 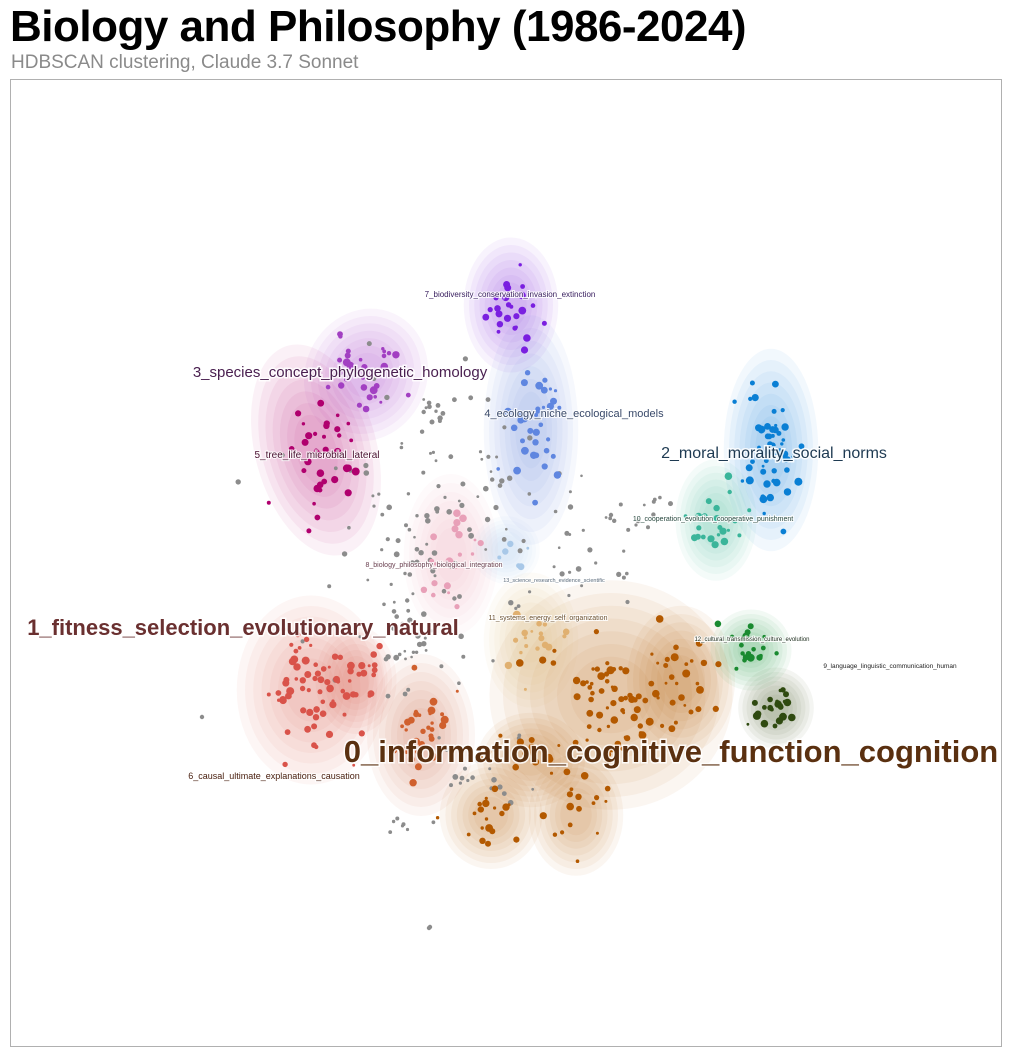 I want to click on chart-subtitle: HDBSCAN clustering, Claude 3.7 Sonnet, so click(x=185, y=62).